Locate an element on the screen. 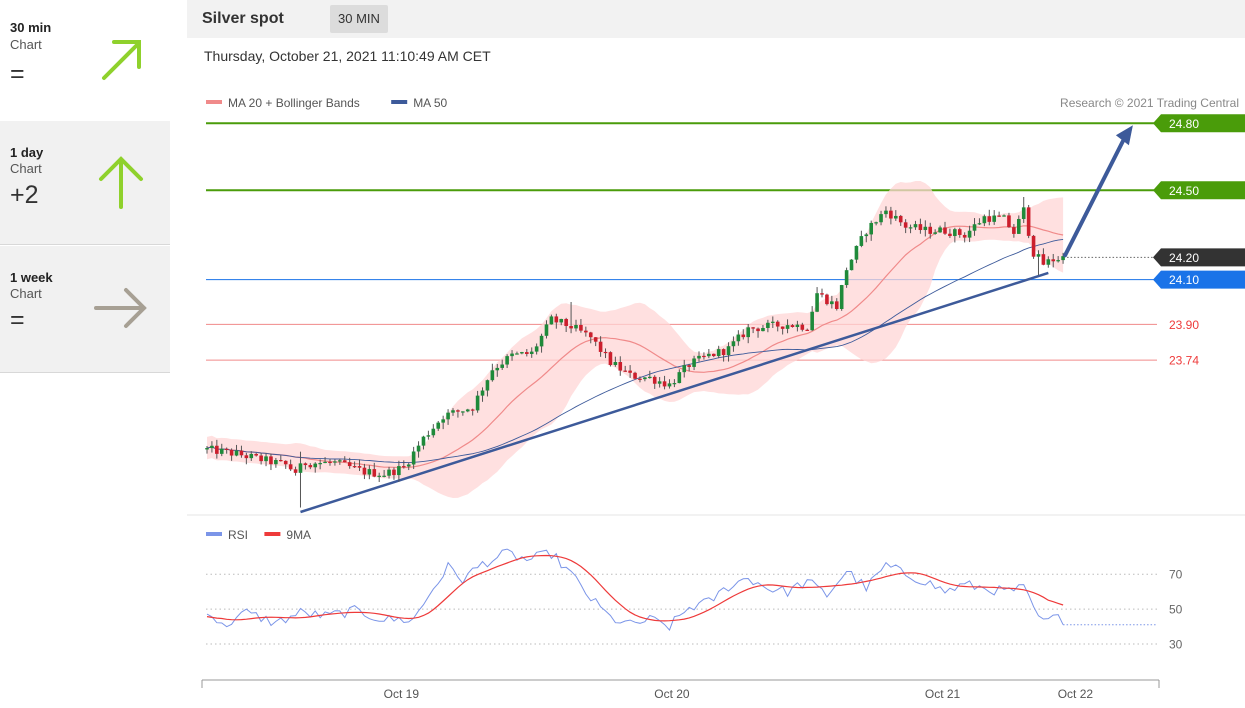  legend-swatch is located at coordinates (399, 102).